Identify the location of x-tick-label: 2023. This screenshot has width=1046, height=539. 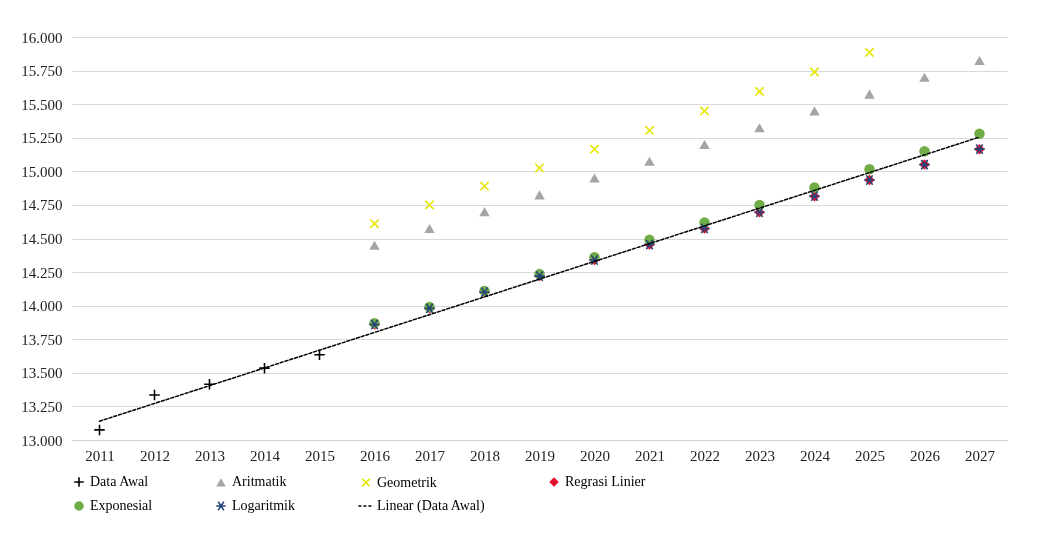
(760, 455).